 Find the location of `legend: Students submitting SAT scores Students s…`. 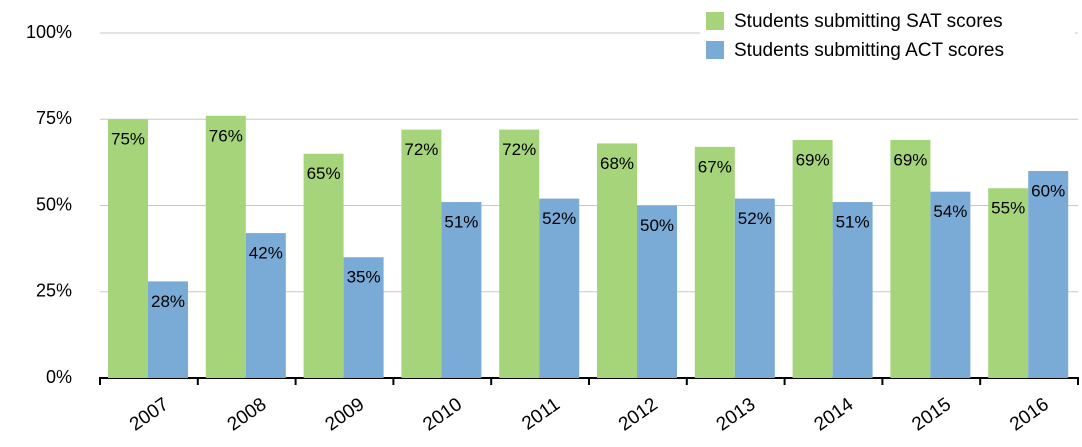

legend: Students submitting SAT scores Students s… is located at coordinates (887, 35).